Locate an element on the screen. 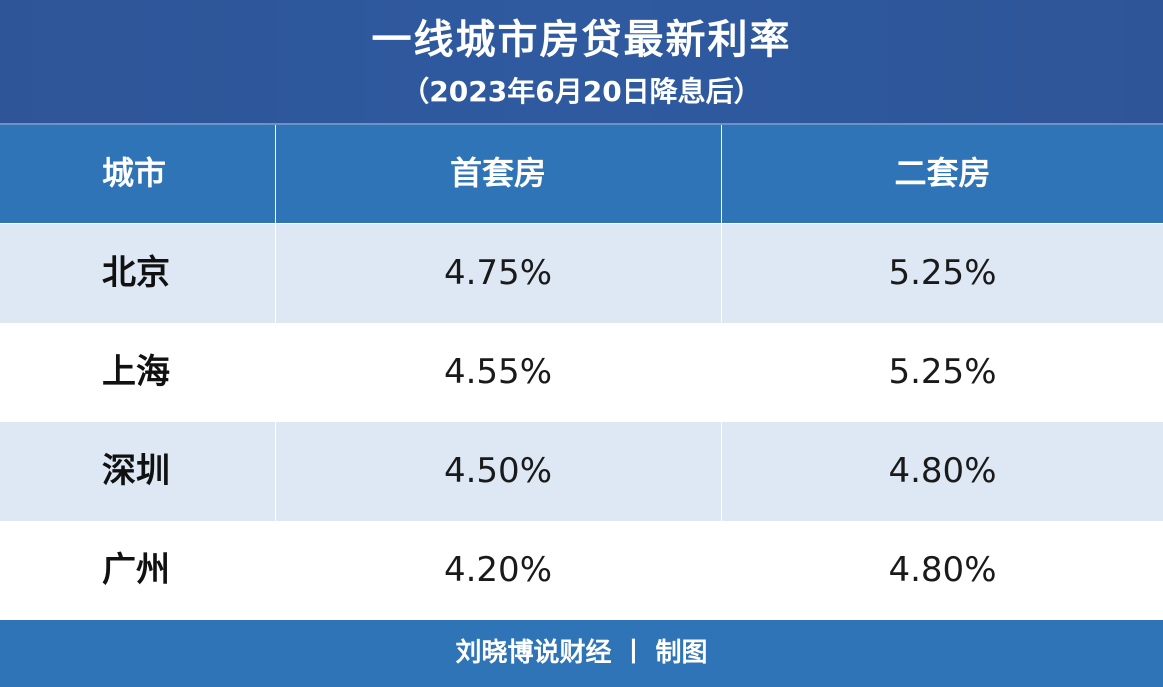 This screenshot has width=1163, height=687. table-row: 深圳 4.50% 4.80% is located at coordinates (581, 471).